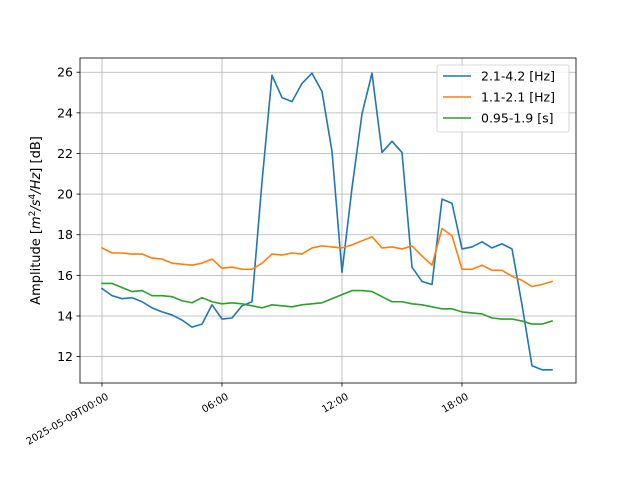  What do you see at coordinates (65, 275) in the screenshot?
I see `y-tick-label: 16` at bounding box center [65, 275].